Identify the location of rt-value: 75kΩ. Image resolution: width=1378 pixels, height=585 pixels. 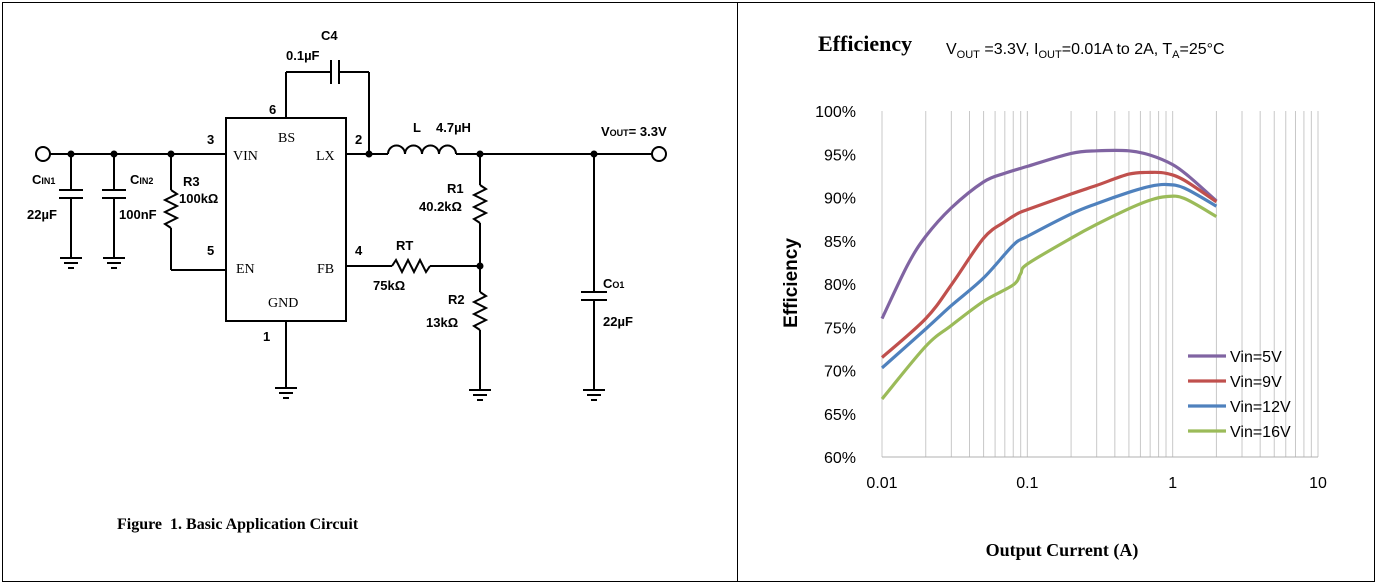
(389, 285).